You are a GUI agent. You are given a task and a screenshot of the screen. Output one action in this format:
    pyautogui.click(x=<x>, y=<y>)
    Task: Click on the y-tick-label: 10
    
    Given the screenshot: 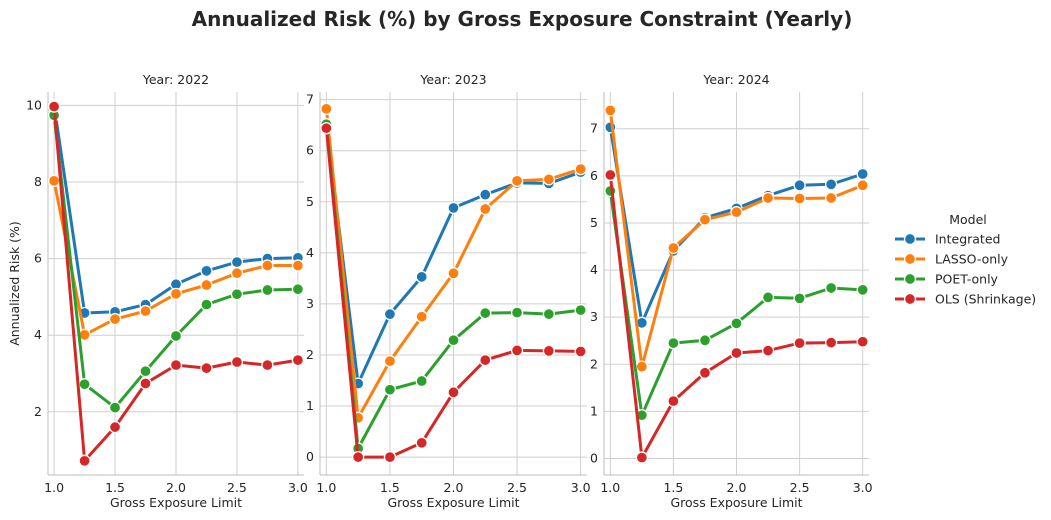 What is the action you would take?
    pyautogui.click(x=34, y=104)
    